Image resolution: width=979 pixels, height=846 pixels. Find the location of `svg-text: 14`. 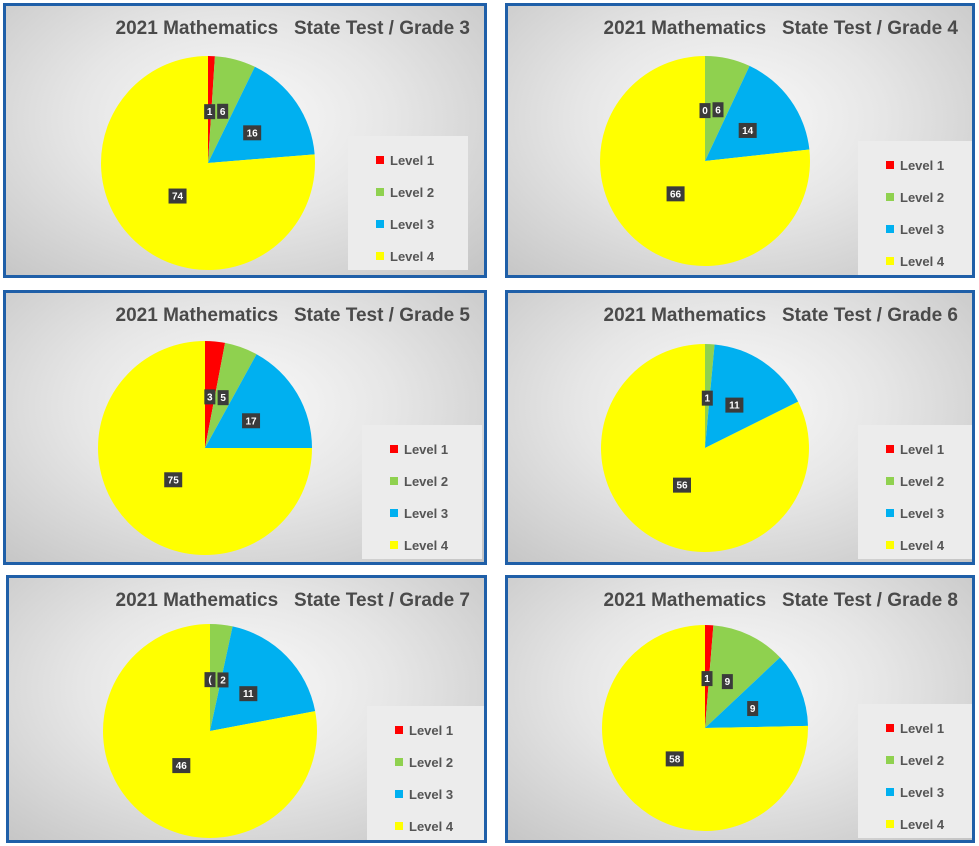

svg-text: 14 is located at coordinates (748, 131).